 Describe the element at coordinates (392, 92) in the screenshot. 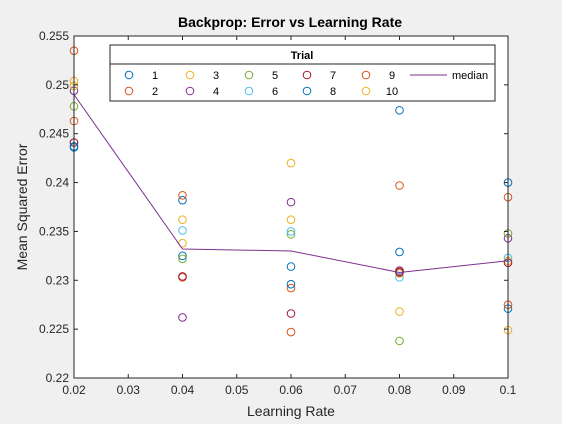

I see `legend-label: 10` at that location.